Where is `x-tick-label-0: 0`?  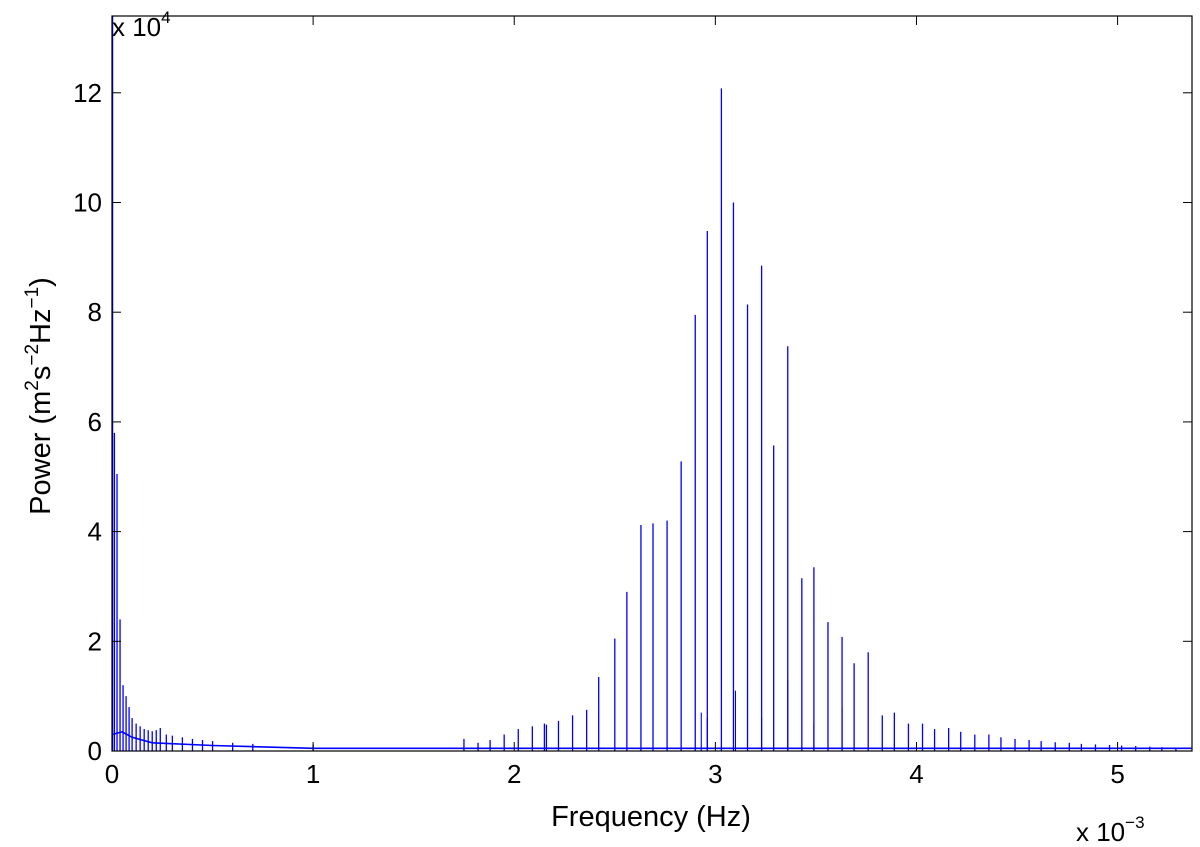
x-tick-label-0: 0 is located at coordinates (112, 774).